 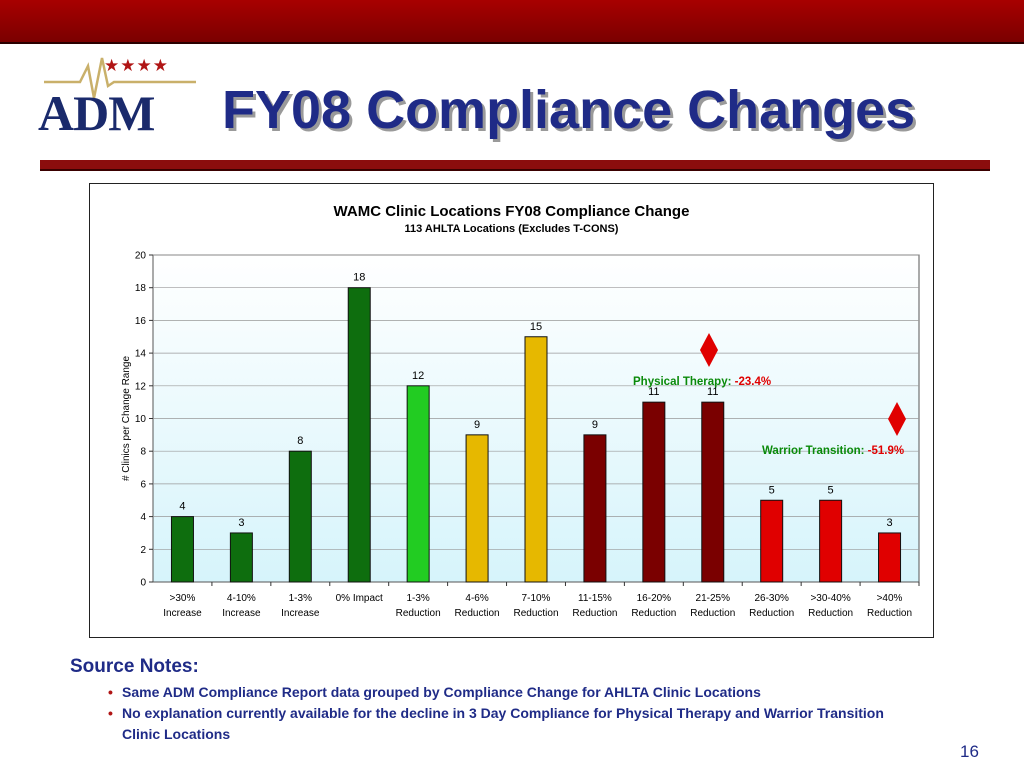 I want to click on title-divider, so click(x=515, y=165).